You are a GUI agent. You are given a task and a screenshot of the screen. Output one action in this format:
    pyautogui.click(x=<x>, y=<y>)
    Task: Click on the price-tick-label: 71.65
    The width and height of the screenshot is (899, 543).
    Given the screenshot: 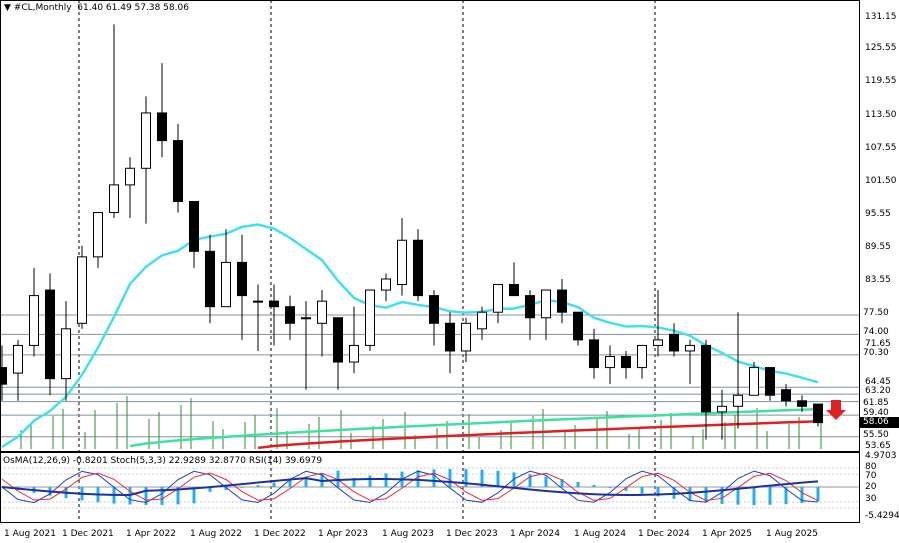 What is the action you would take?
    pyautogui.click(x=878, y=344)
    